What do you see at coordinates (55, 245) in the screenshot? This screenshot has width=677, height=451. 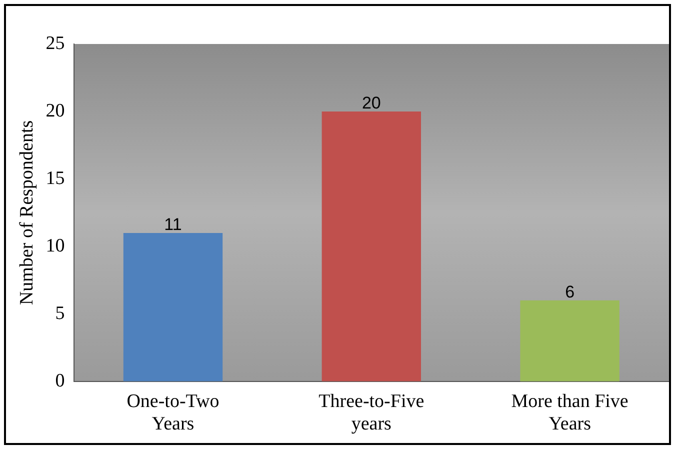 I see `y-tick-label: 10` at bounding box center [55, 245].